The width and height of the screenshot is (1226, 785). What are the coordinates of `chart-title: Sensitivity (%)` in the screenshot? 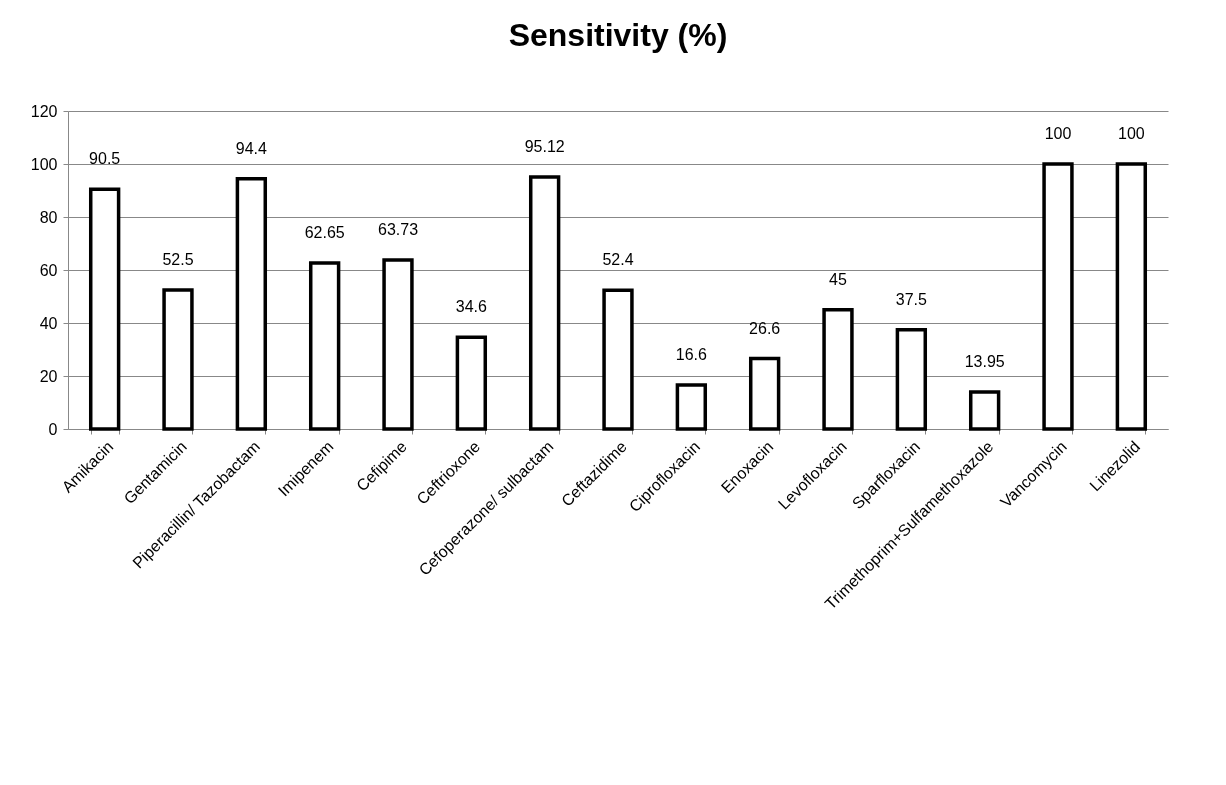 It's located at (618, 35).